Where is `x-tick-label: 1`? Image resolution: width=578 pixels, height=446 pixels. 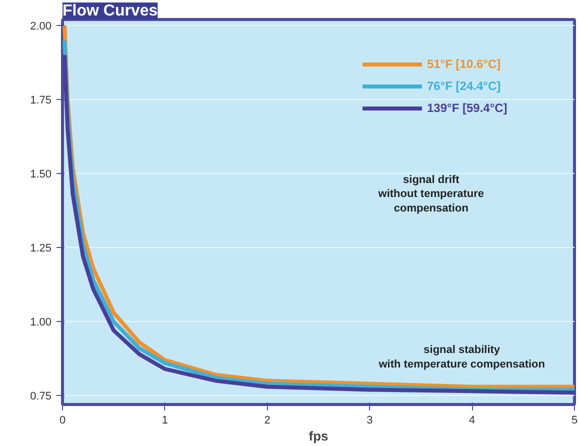
x-tick-label: 1 is located at coordinates (165, 420).